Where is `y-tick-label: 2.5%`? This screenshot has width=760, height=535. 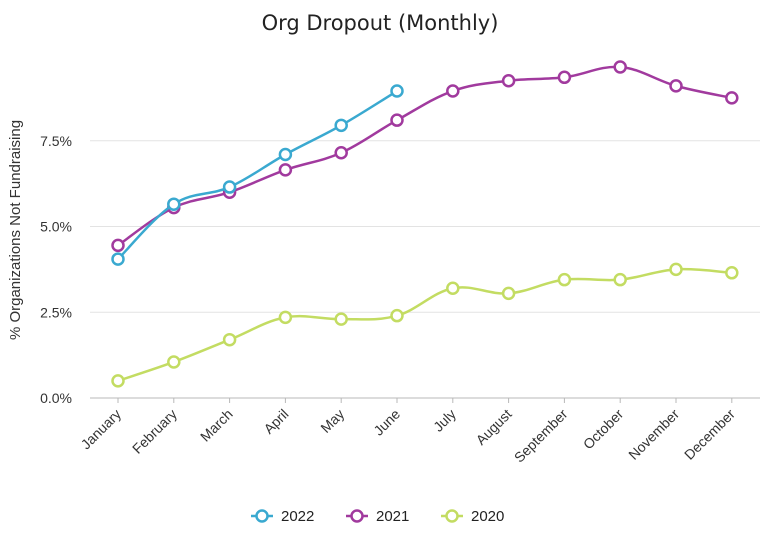
y-tick-label: 2.5% is located at coordinates (56, 312).